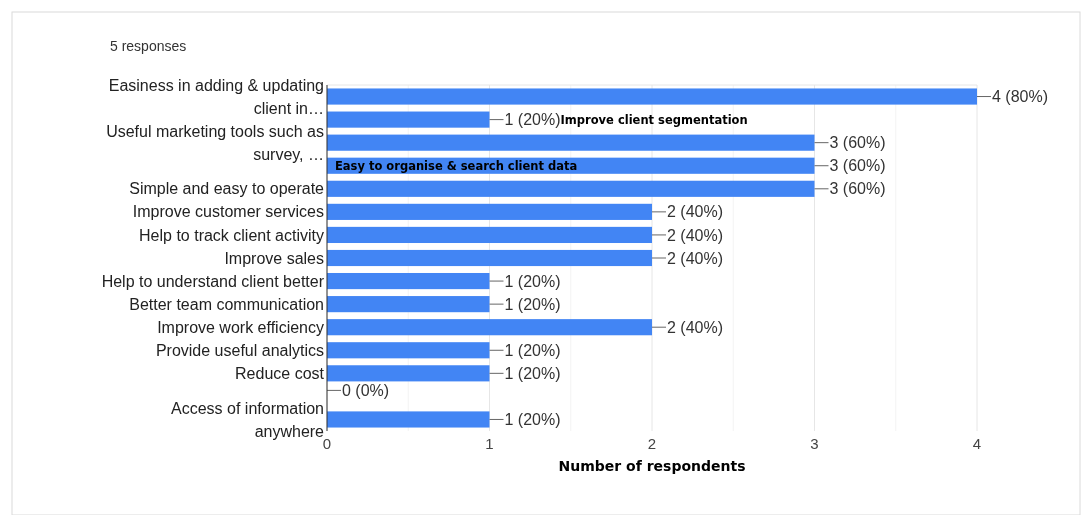  Describe the element at coordinates (652, 443) in the screenshot. I see `x-tick-label: 2` at that location.